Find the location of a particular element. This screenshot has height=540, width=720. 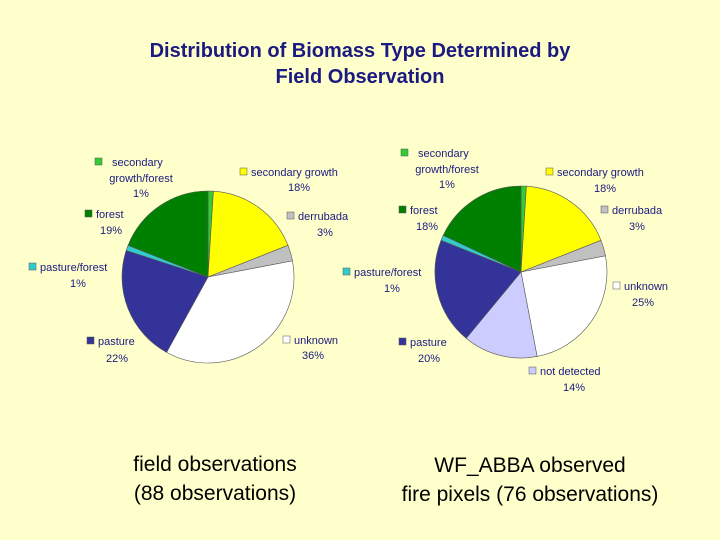

pie-1-percent-unknown: 36% is located at coordinates (313, 356).